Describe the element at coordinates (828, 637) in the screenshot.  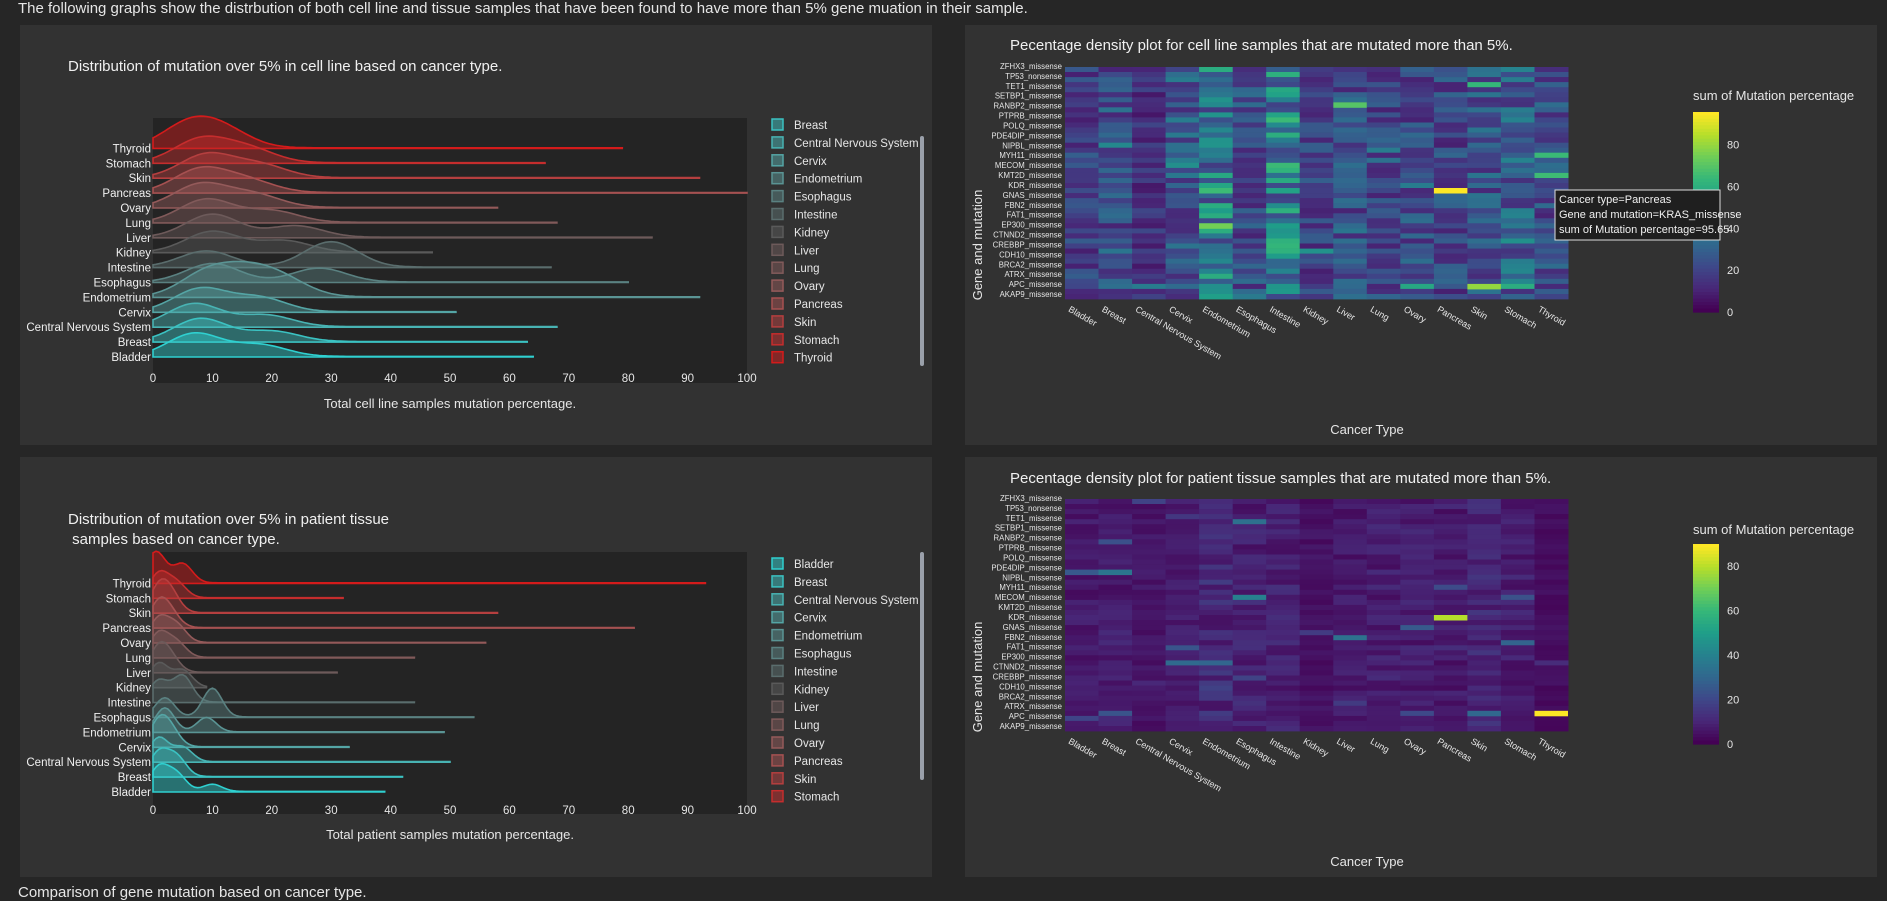
I see `legend-item: Endometrium` at that location.